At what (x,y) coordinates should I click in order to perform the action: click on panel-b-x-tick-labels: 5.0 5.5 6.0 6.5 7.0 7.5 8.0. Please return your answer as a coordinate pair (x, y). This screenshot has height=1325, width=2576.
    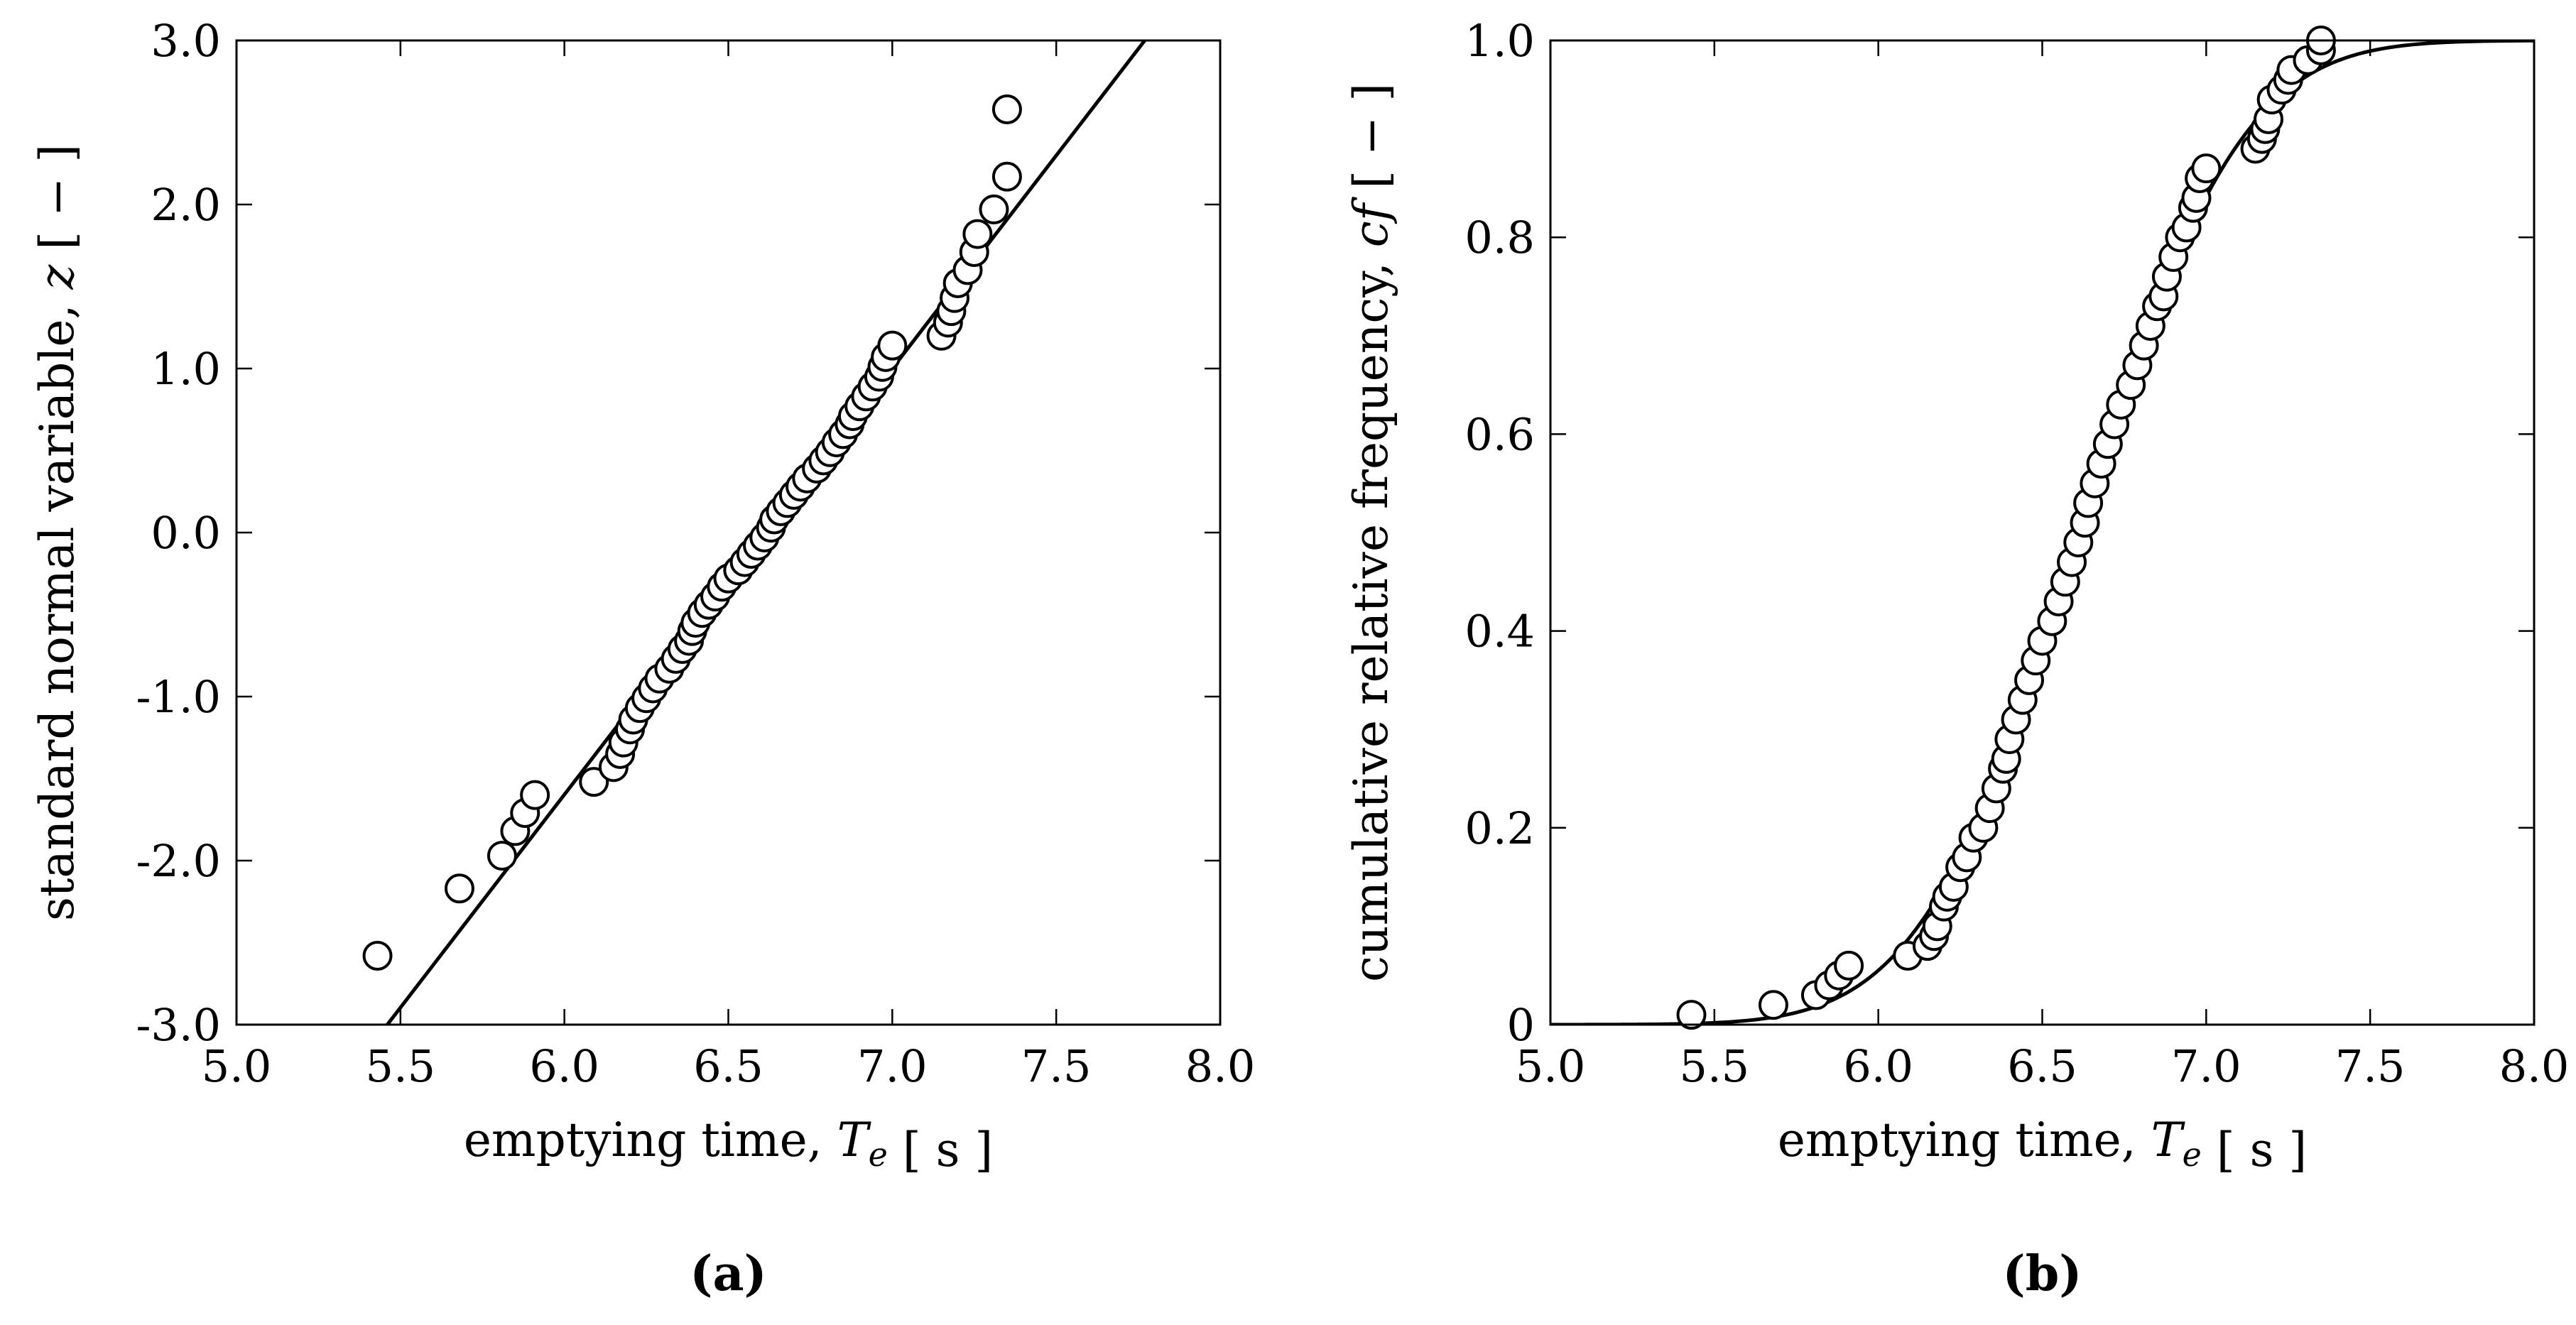
    Looking at the image, I should click on (2043, 1066).